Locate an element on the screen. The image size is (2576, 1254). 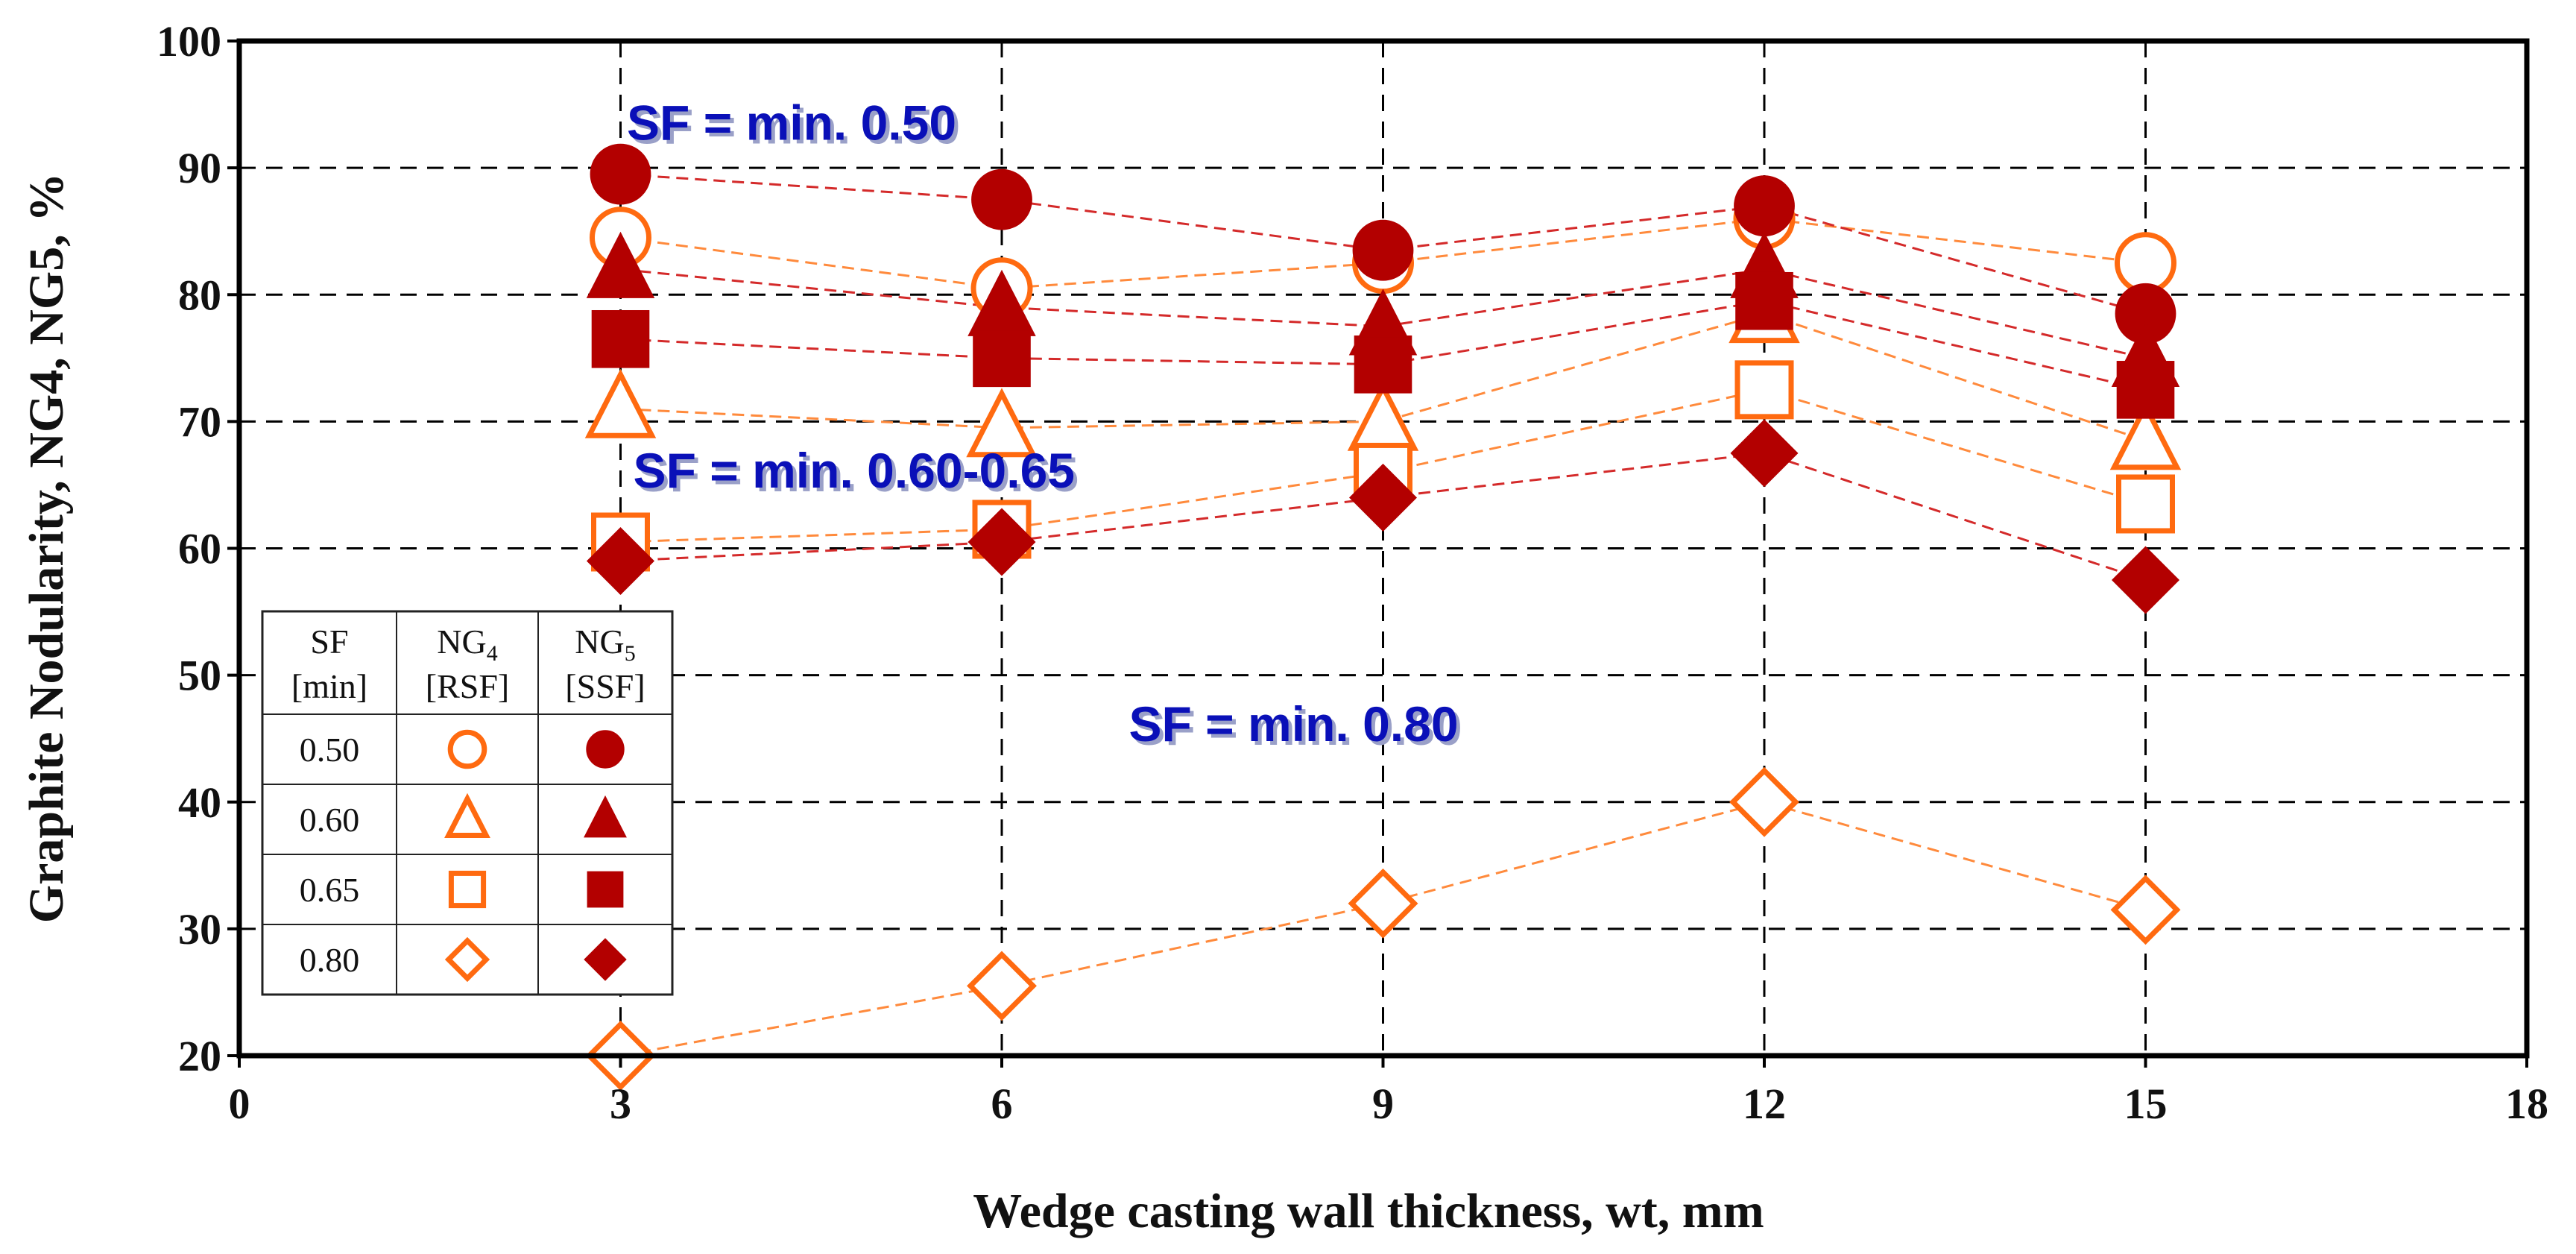
y-tick-label: 70 is located at coordinates (199, 421).